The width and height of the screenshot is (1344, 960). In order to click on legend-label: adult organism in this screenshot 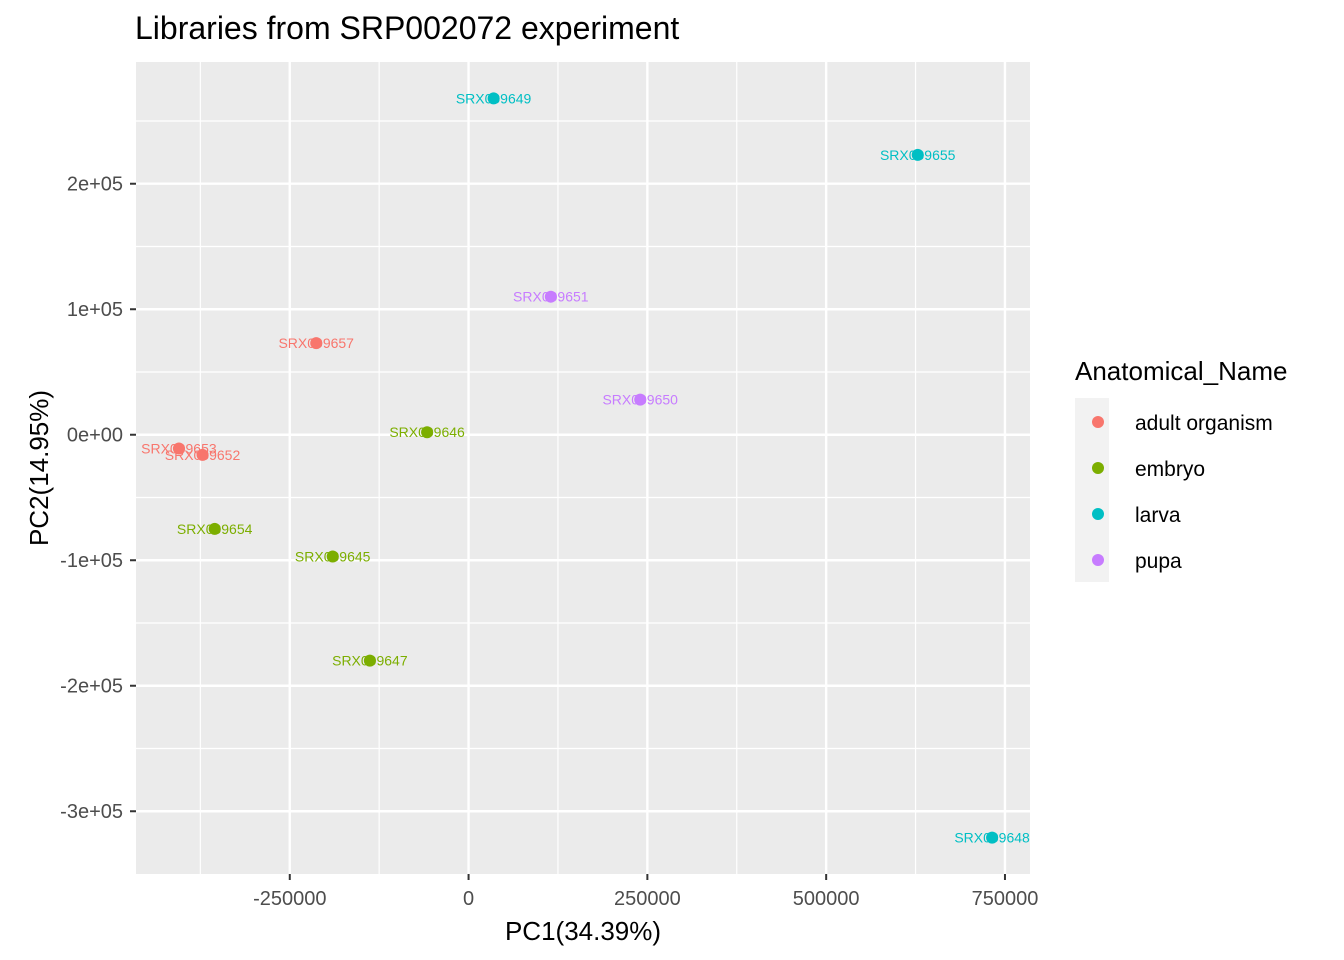, I will do `click(1204, 423)`.